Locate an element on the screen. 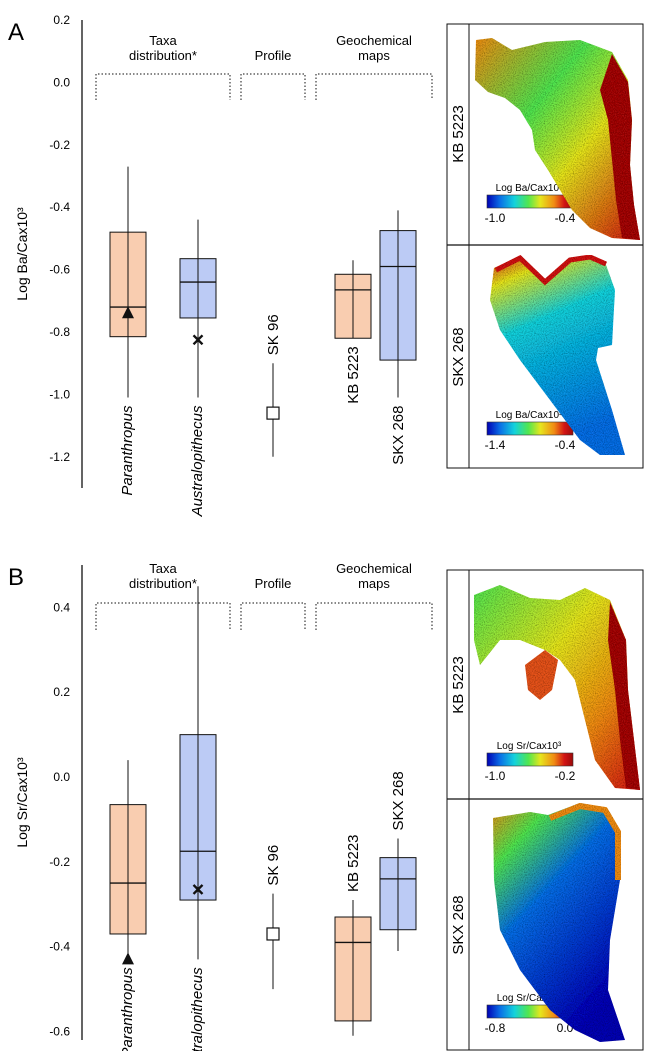  colorbar-min-label: -0.8 is located at coordinates (495, 1028).